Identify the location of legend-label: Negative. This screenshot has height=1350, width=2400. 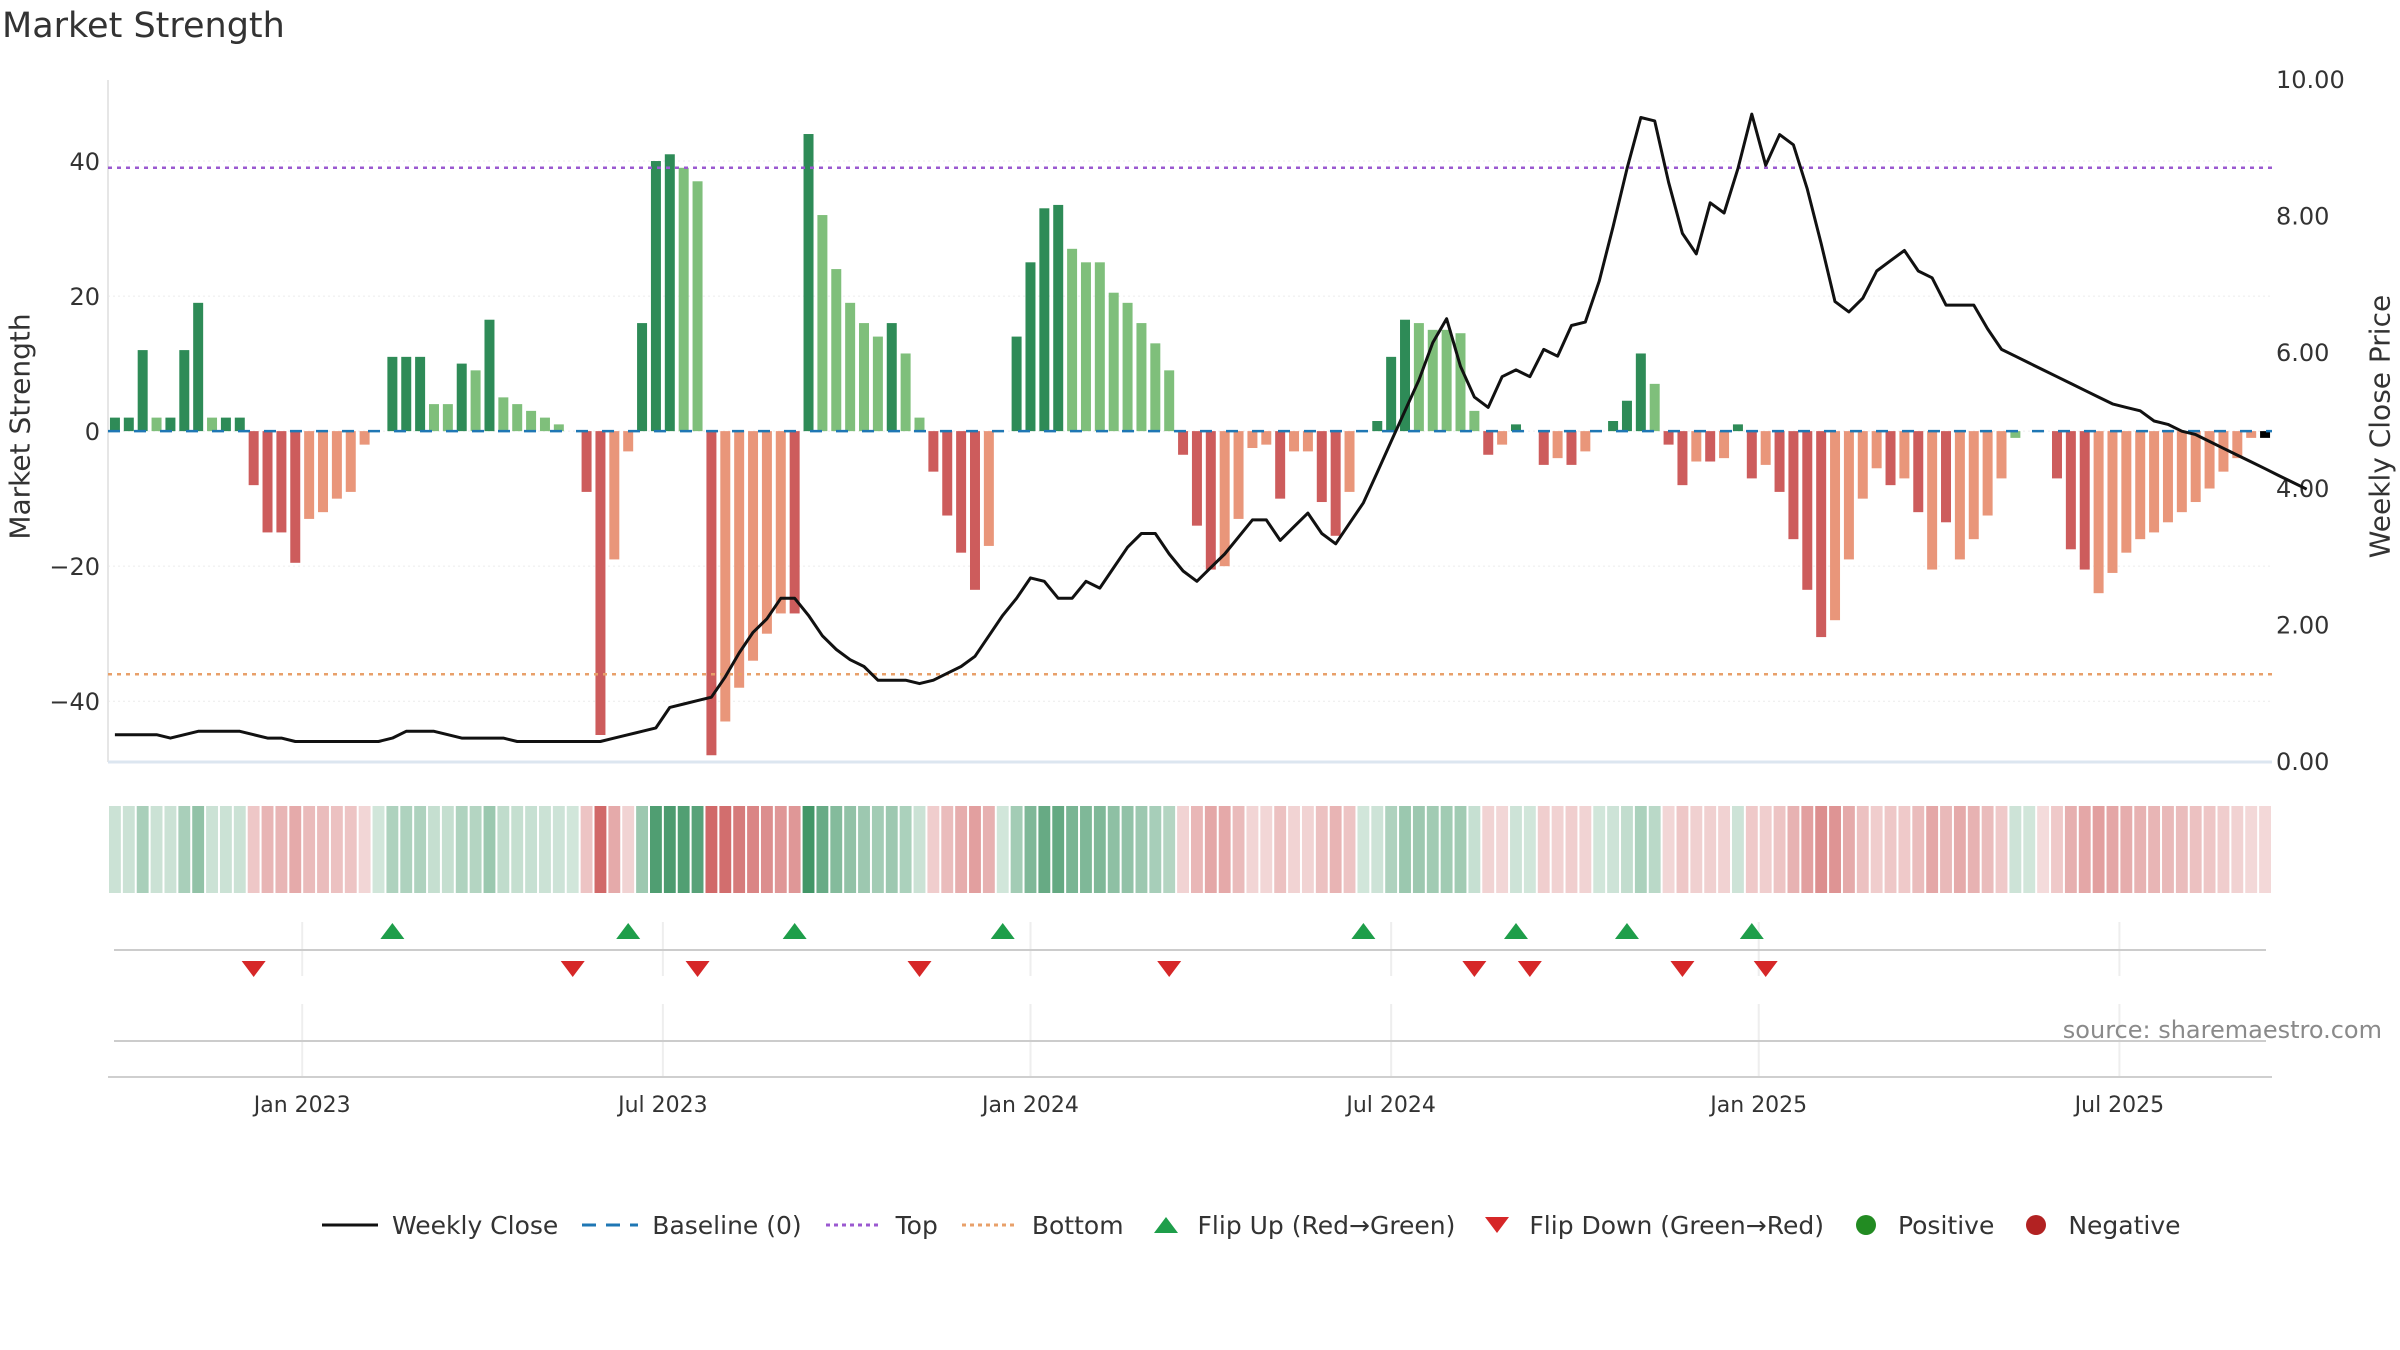
(2124, 1225).